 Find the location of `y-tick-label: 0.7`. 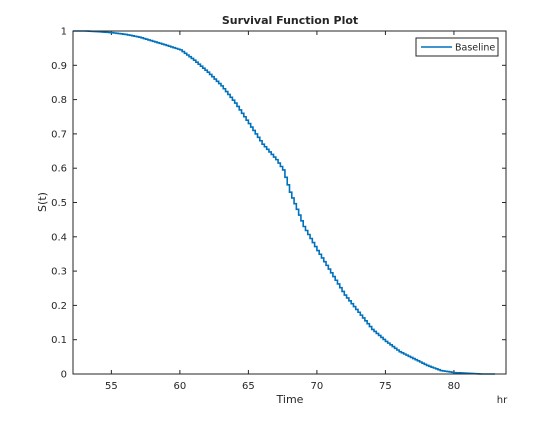

y-tick-label: 0.7 is located at coordinates (59, 134).